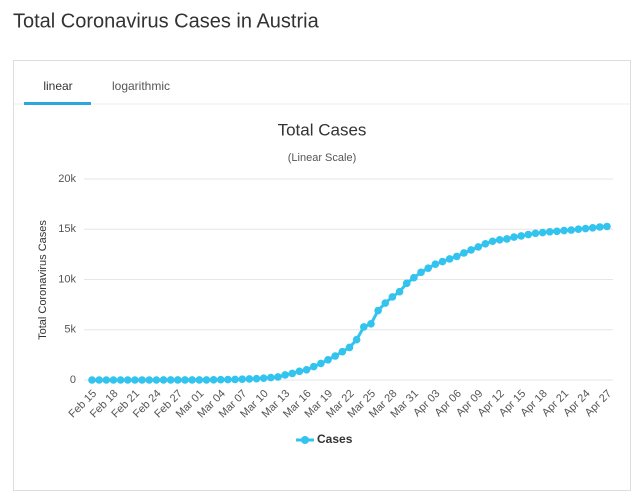 The width and height of the screenshot is (640, 500). Describe the element at coordinates (166, 21) in the screenshot. I see `page-heading: Total Coronavirus Cases in Austria` at that location.